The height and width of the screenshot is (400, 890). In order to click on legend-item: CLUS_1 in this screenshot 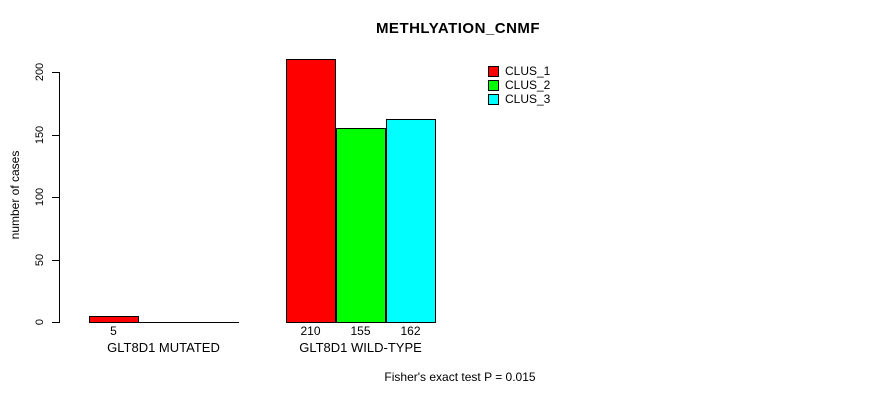, I will do `click(519, 71)`.